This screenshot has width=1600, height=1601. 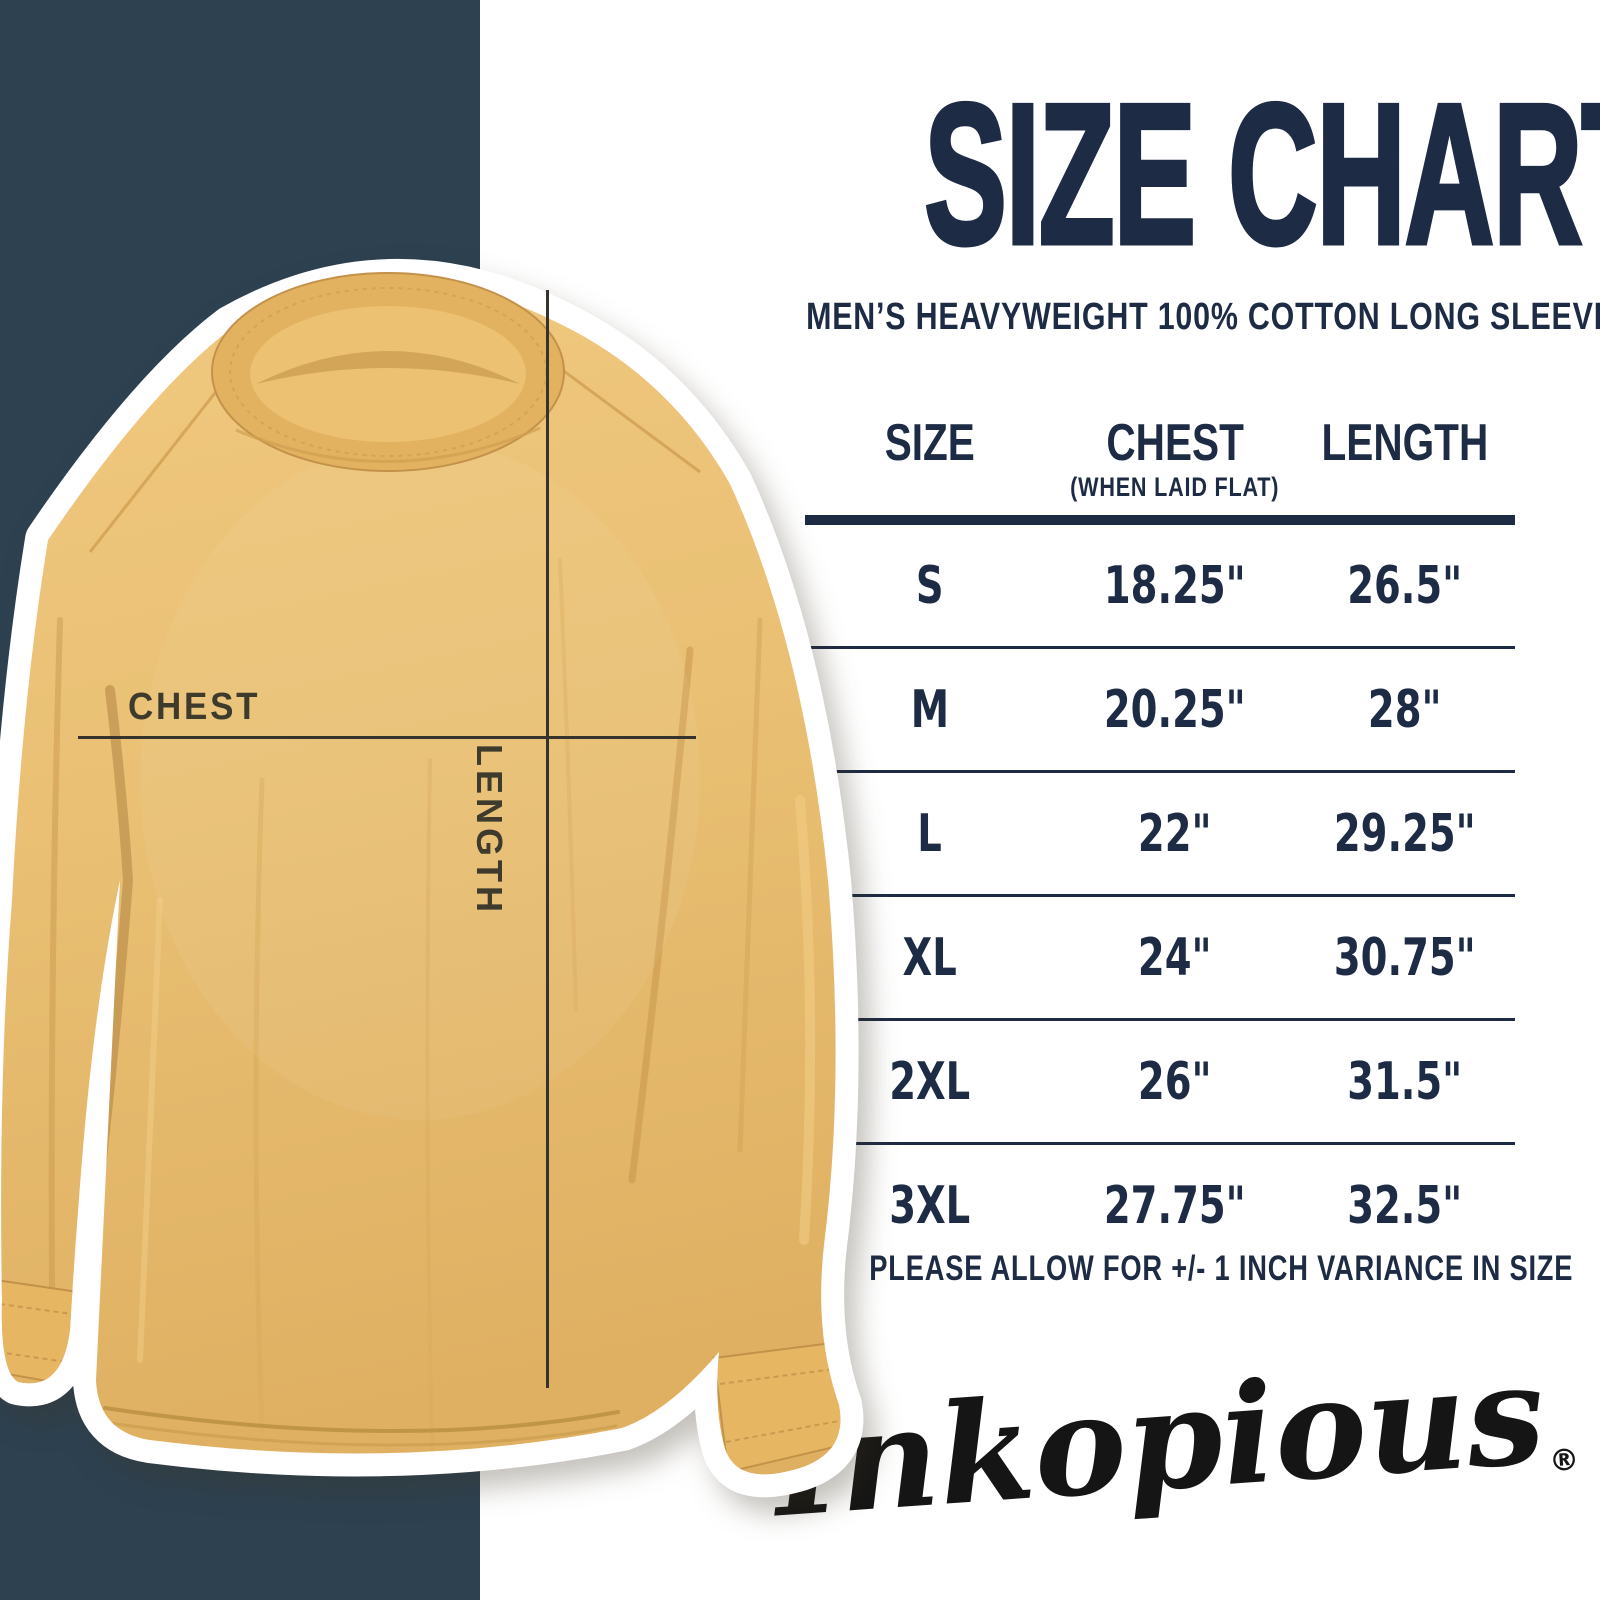 What do you see at coordinates (1159, 1440) in the screenshot?
I see `brand-logo-text: Inkopious` at bounding box center [1159, 1440].